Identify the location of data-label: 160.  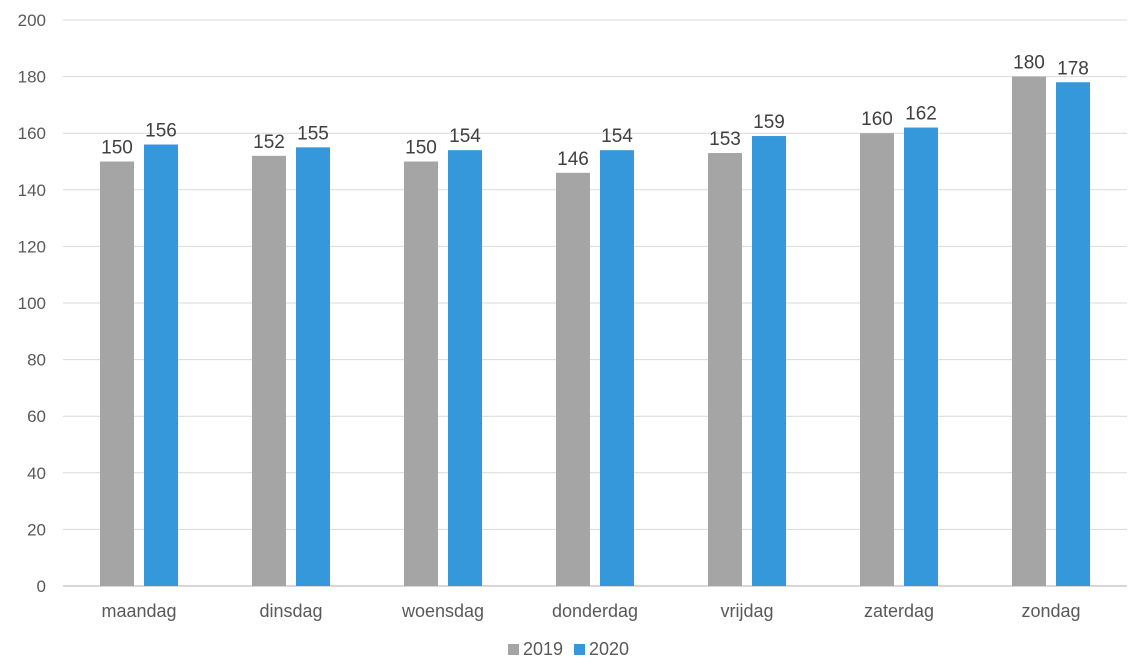
(877, 119).